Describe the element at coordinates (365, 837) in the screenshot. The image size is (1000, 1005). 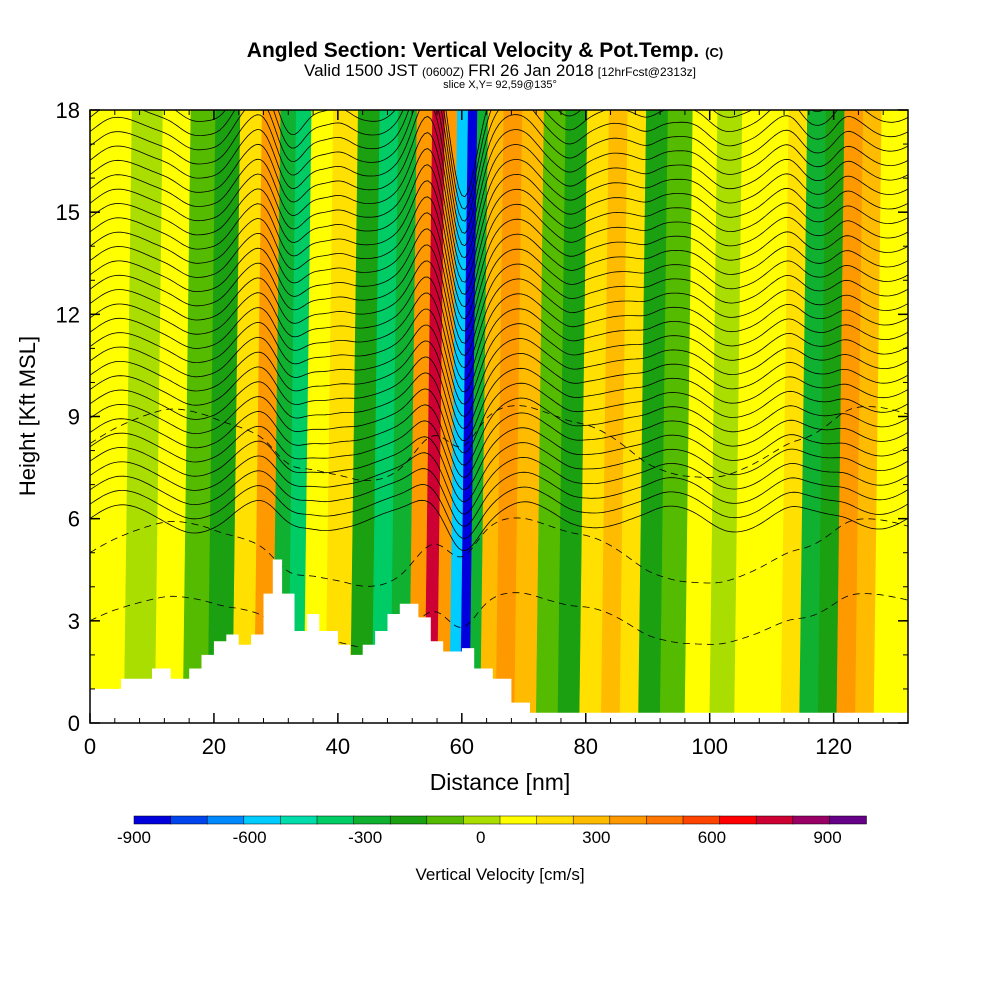
I see `colorbar-tick-label: -300` at that location.